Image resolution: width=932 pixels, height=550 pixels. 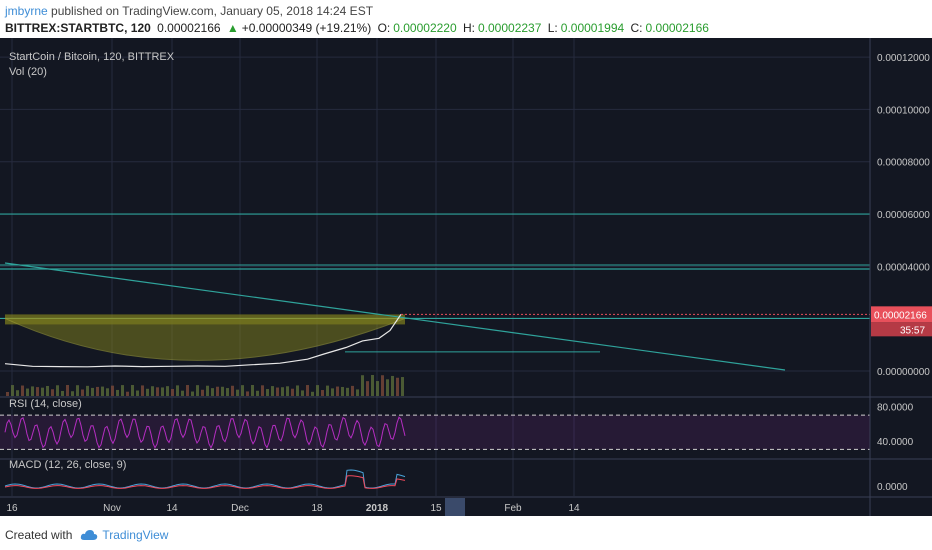 What do you see at coordinates (67, 465) in the screenshot?
I see `macd-label: MACD (12, 26, close, 9)` at bounding box center [67, 465].